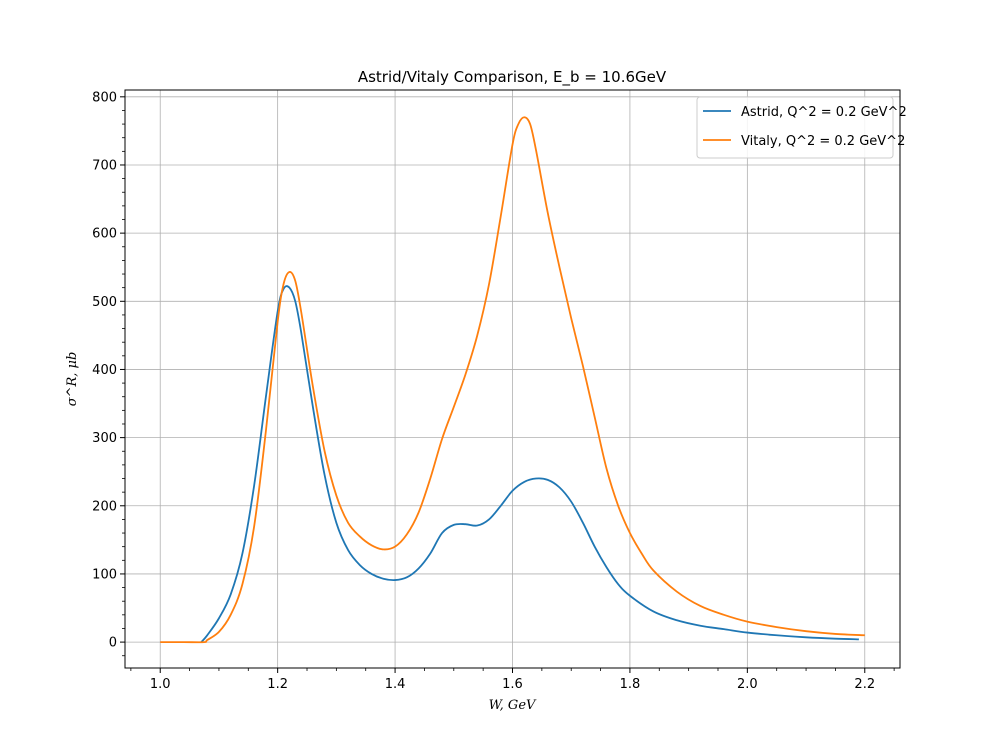 The width and height of the screenshot is (1000, 750). What do you see at coordinates (823, 141) in the screenshot?
I see `legend-label-1: Vitaly, Q^2 = 0.2 GeV^2` at bounding box center [823, 141].